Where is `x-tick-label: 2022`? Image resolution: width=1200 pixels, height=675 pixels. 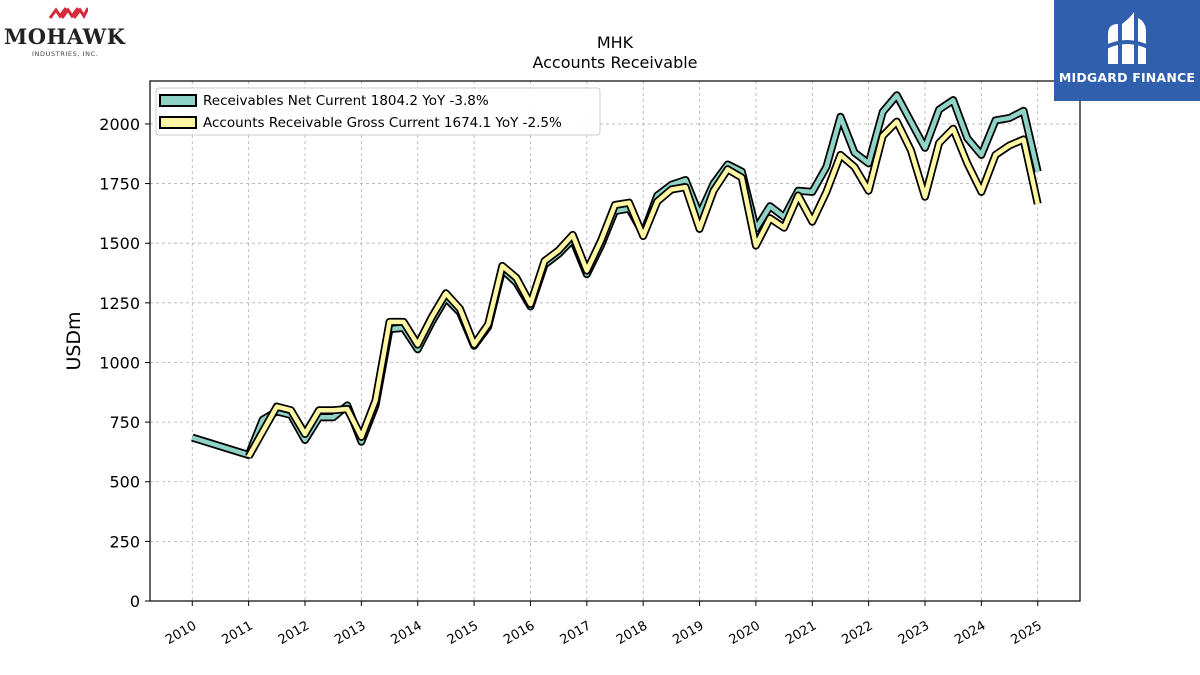
x-tick-label: 2022 is located at coordinates (857, 633).